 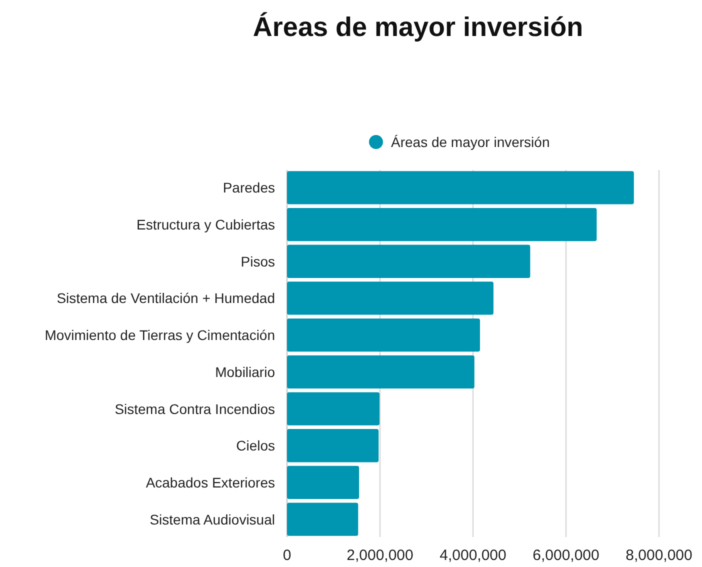 What do you see at coordinates (159, 335) in the screenshot?
I see `y-tick-label: Movimiento de Tierras y Cimentación` at bounding box center [159, 335].